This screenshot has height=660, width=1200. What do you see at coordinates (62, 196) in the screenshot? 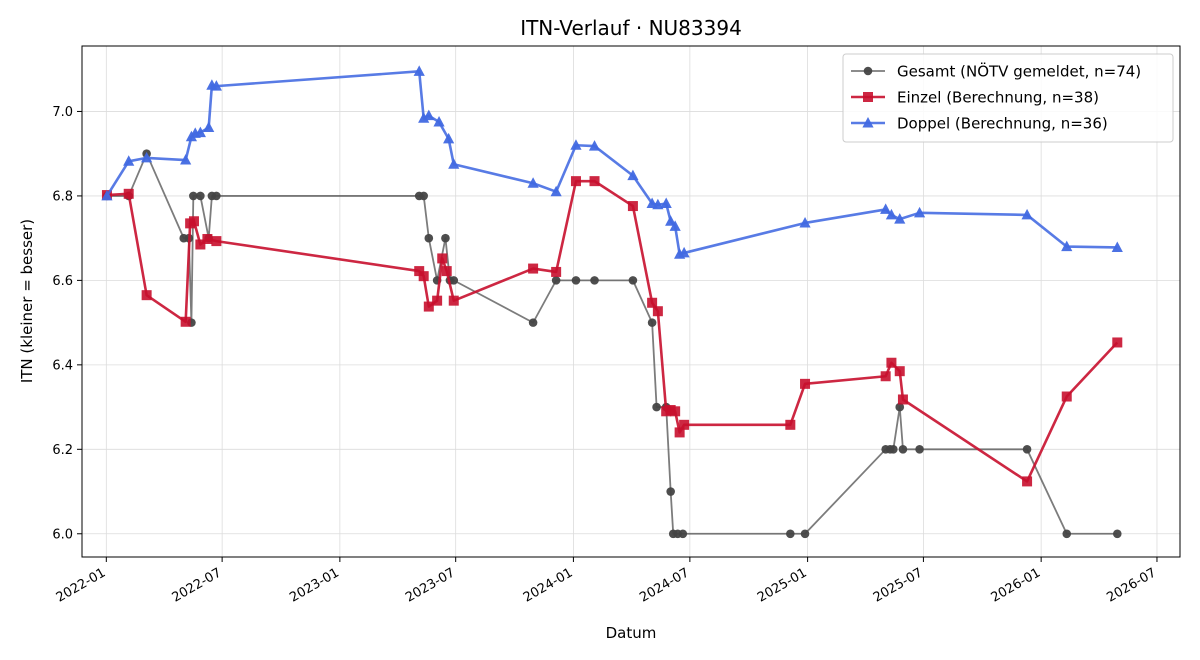
I see `y-tick-label: 6.8` at bounding box center [62, 196].